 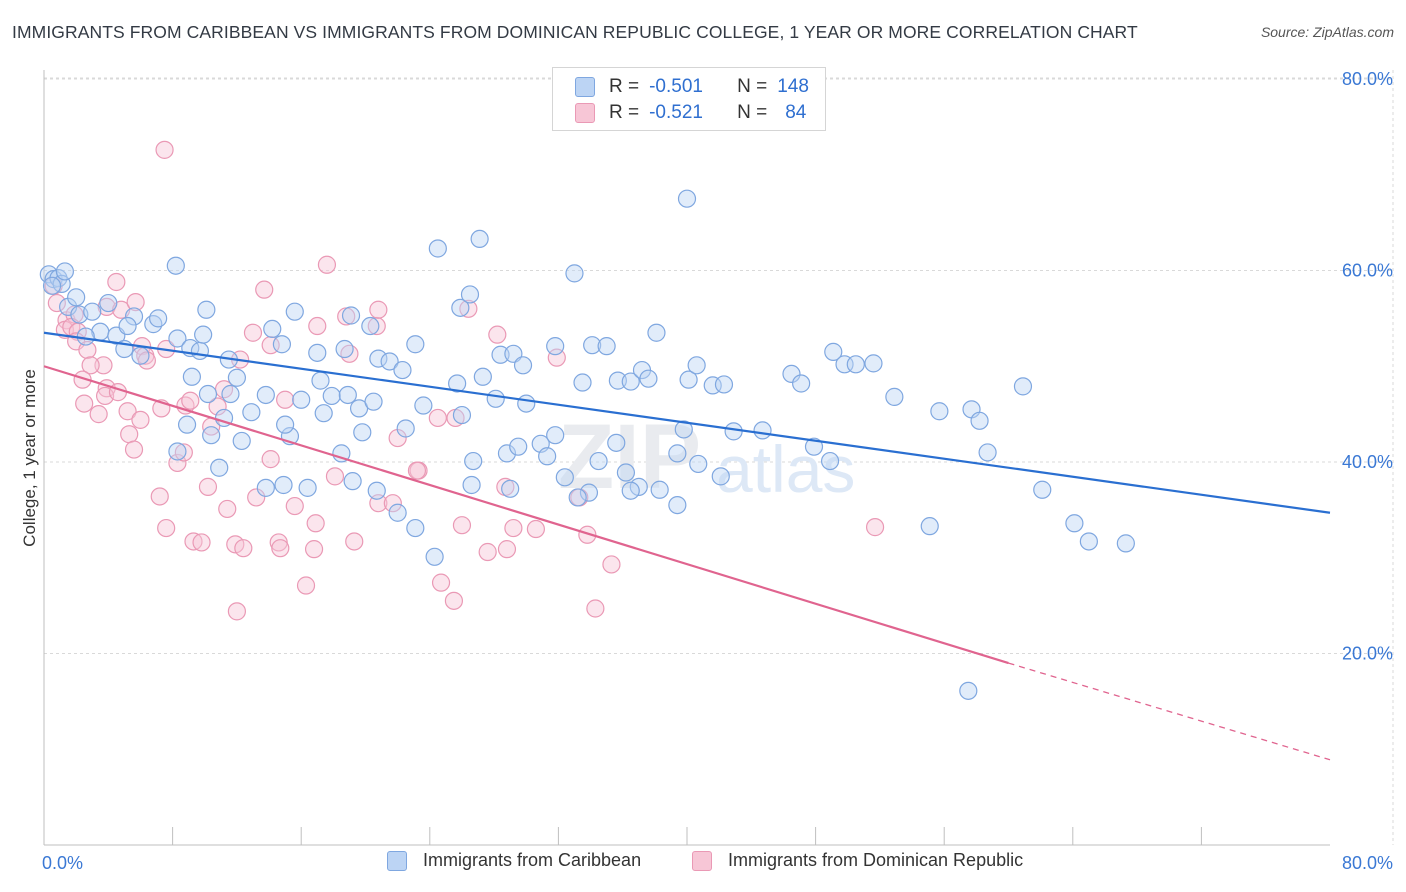 I want to click on series-legend-dominican: Immigrants from Dominican Republic, so click(x=857, y=860).